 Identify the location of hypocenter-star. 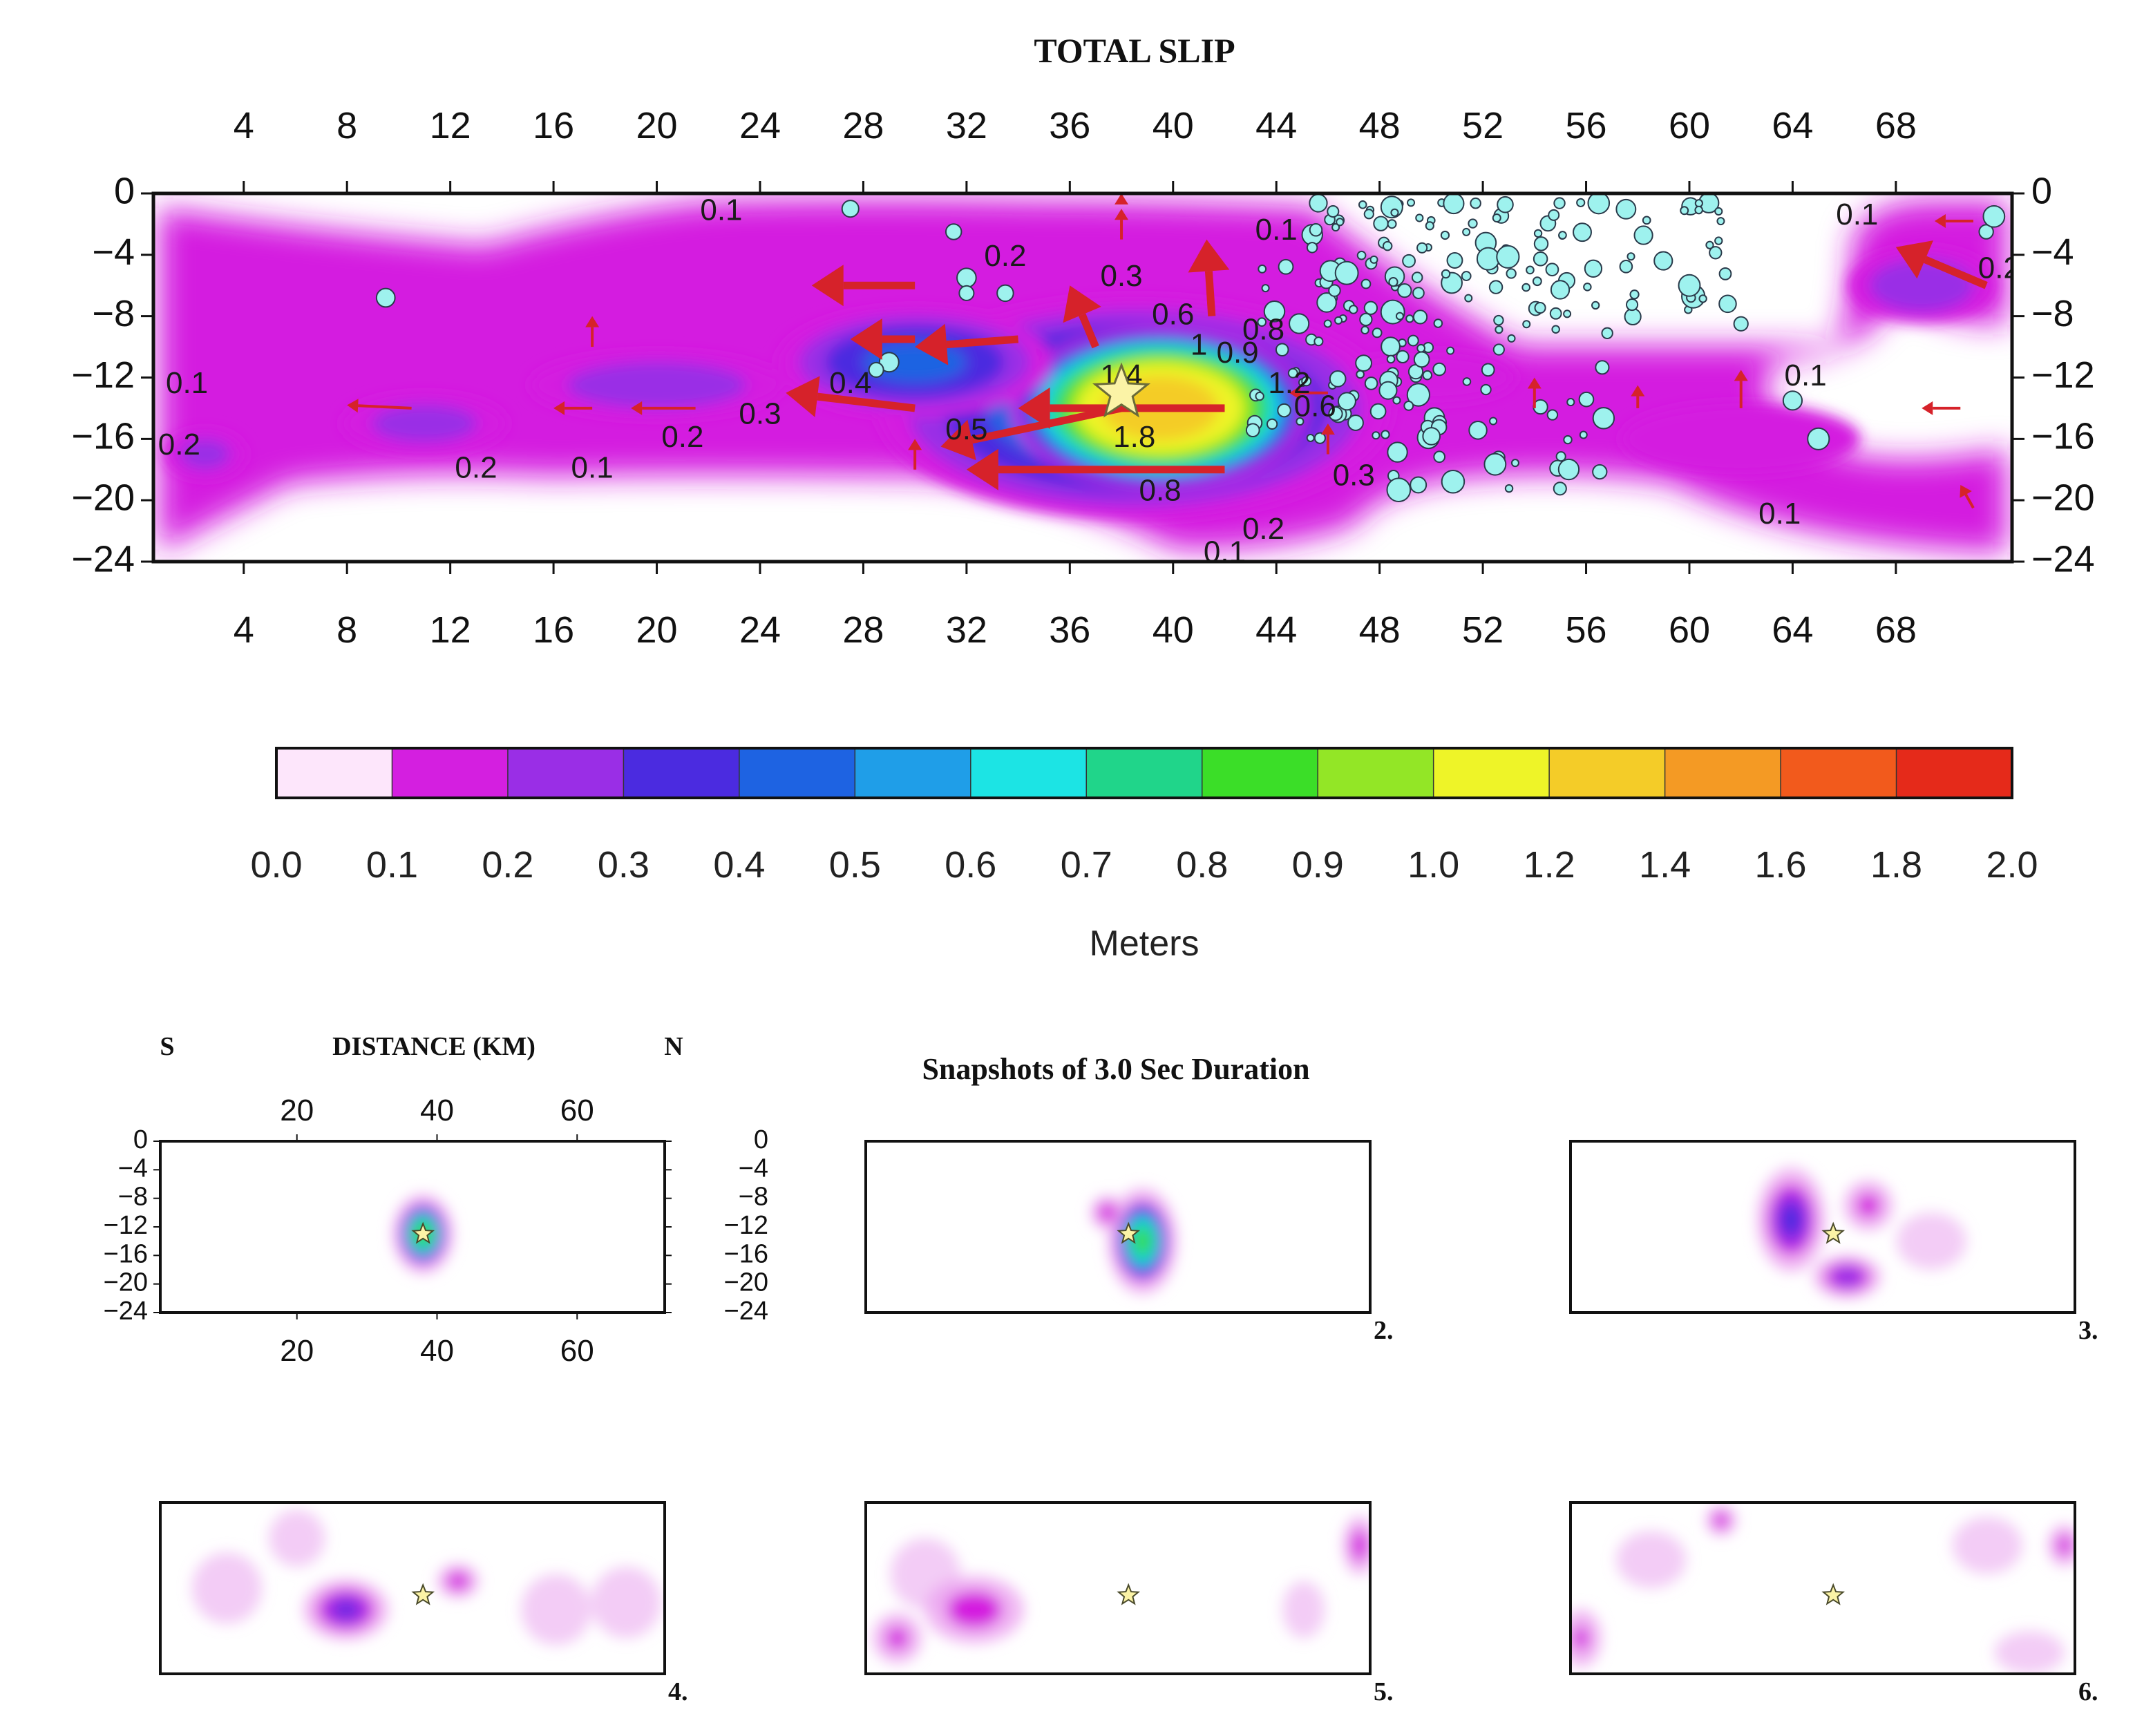
(1121, 390).